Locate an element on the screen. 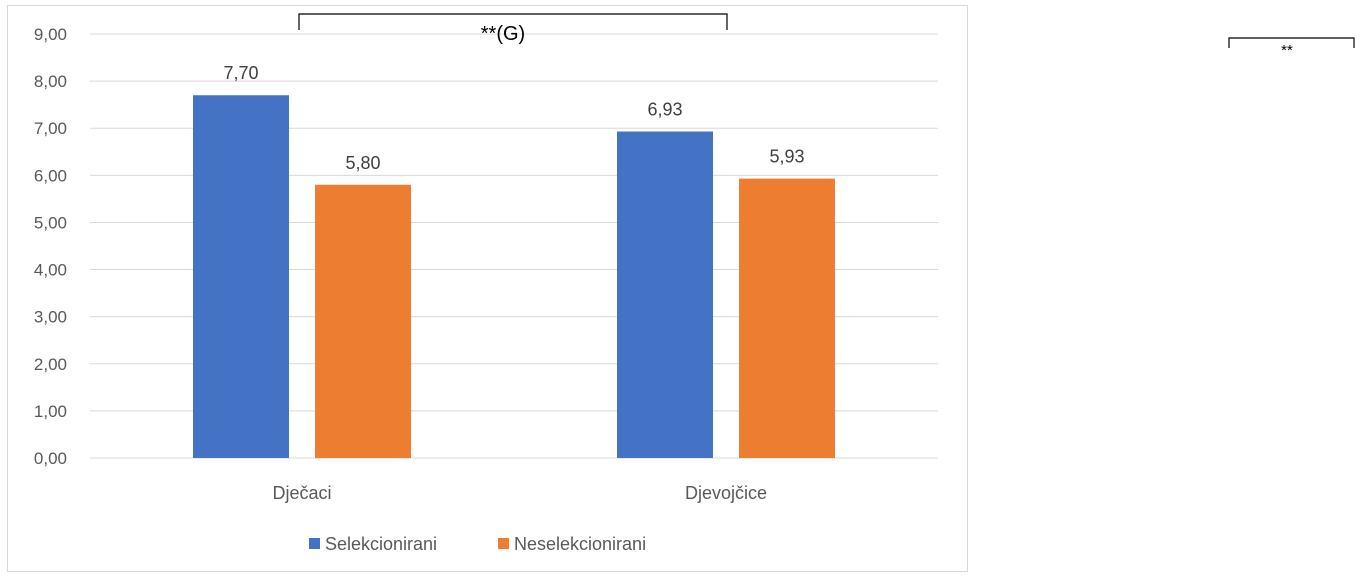 The width and height of the screenshot is (1366, 577). data-label: 6,93 is located at coordinates (664, 110).